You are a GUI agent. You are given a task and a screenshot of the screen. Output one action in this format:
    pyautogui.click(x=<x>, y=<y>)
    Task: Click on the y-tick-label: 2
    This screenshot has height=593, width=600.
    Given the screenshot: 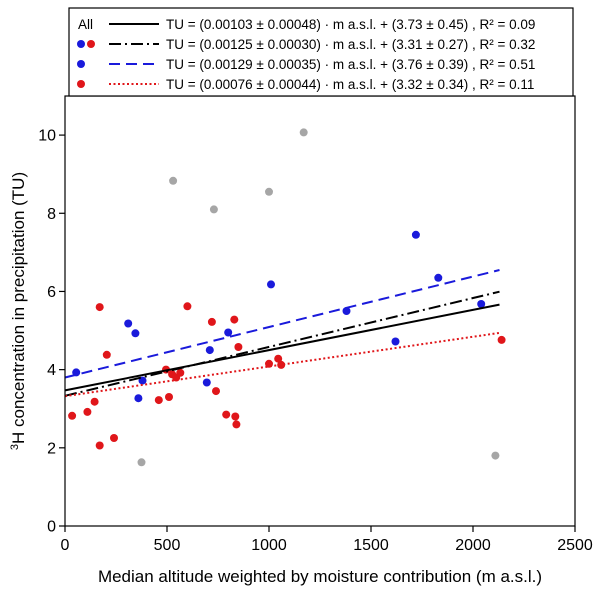 What is the action you would take?
    pyautogui.click(x=51, y=448)
    